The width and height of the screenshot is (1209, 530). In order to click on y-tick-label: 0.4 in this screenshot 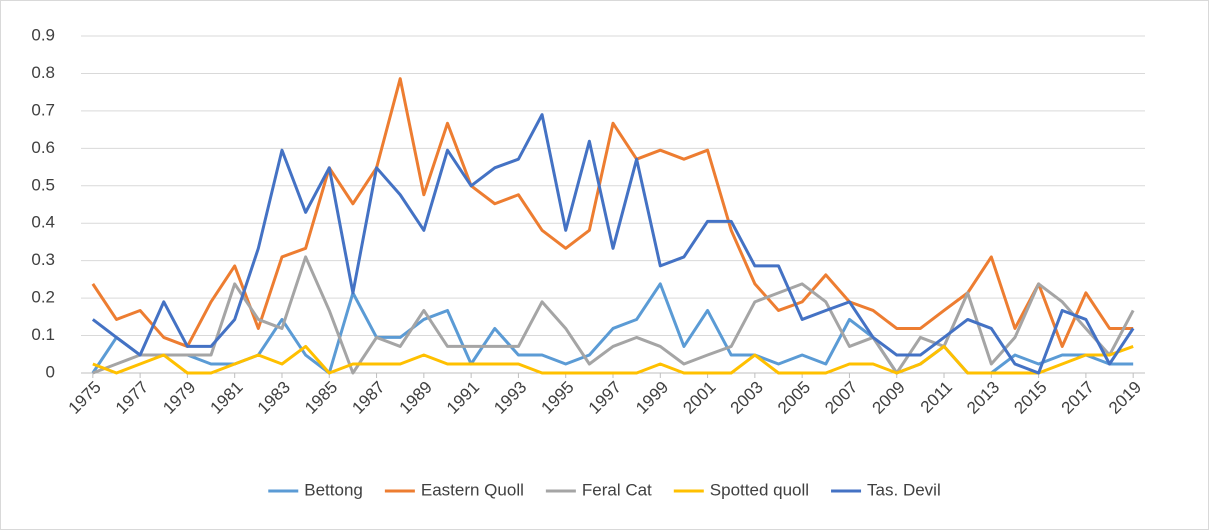, I will do `click(43, 222)`.